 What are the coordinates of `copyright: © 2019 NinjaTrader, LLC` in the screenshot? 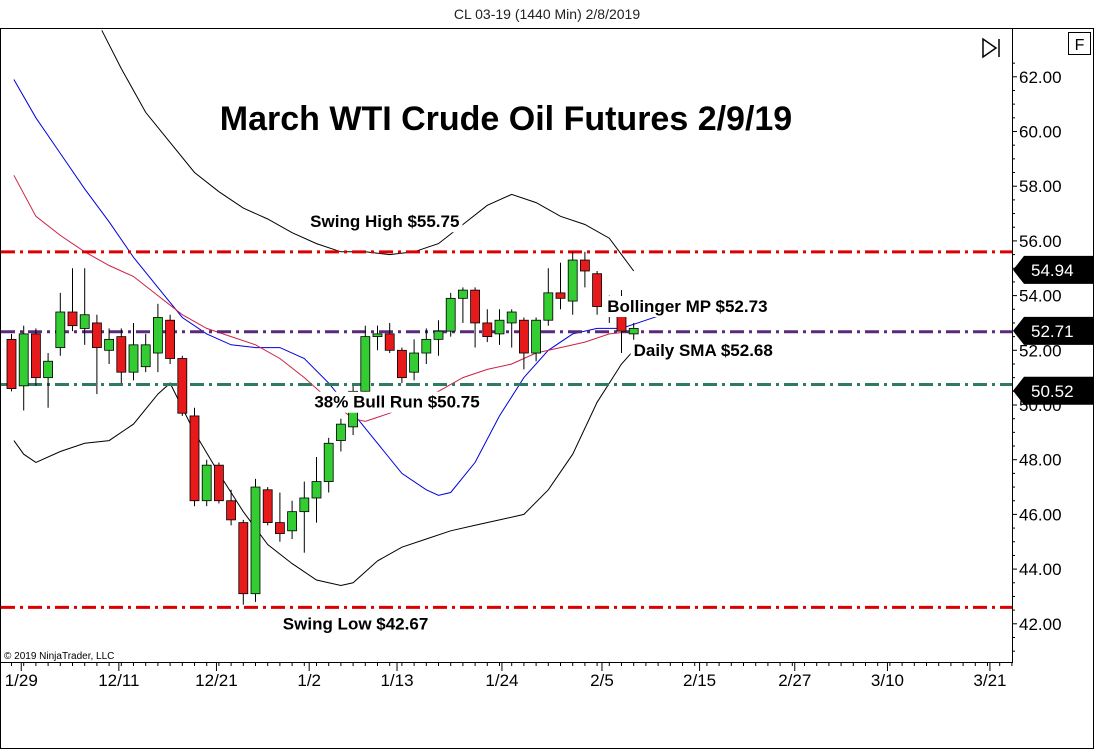 It's located at (59, 656).